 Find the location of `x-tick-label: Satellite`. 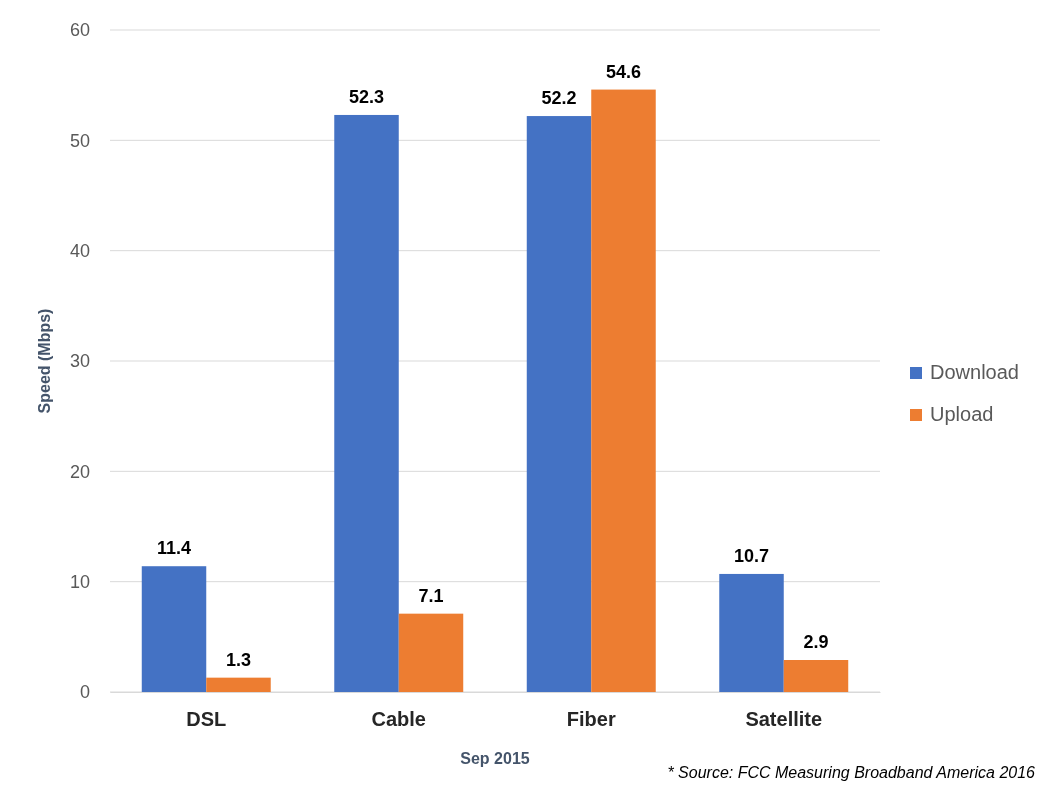

x-tick-label: Satellite is located at coordinates (784, 719).